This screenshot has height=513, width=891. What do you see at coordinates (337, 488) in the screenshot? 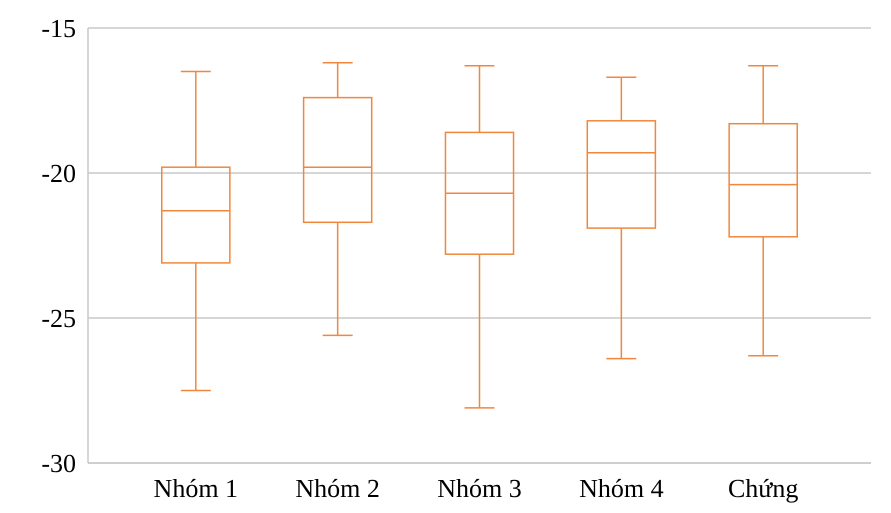
I see `x-tick-label: Nhóm 2` at bounding box center [337, 488].